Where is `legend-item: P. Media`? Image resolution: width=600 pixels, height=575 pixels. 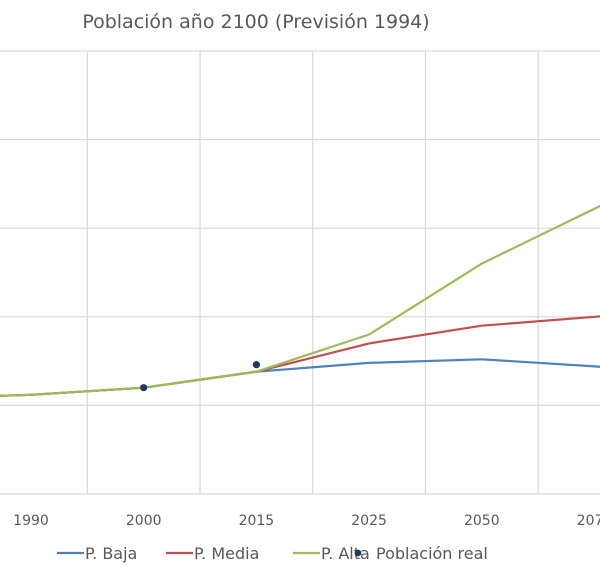
legend-item: P. Media is located at coordinates (212, 553).